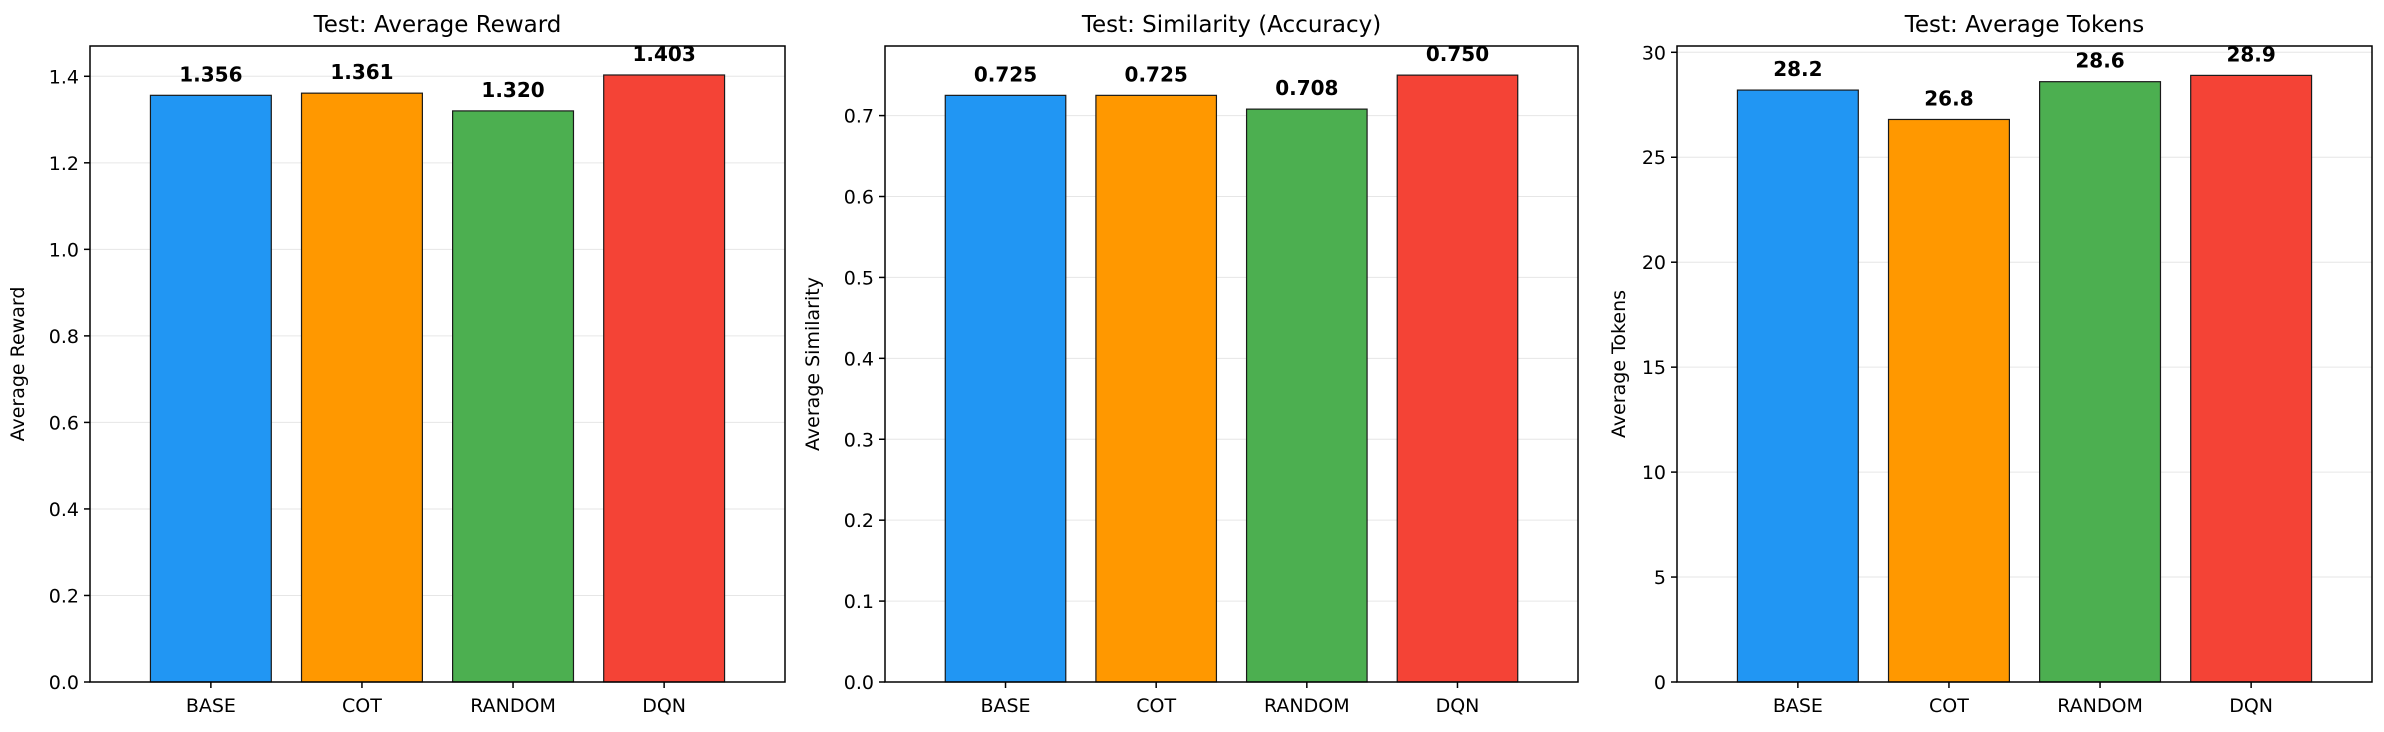  Describe the element at coordinates (64, 77) in the screenshot. I see `y-tick-label: 1.4` at that location.